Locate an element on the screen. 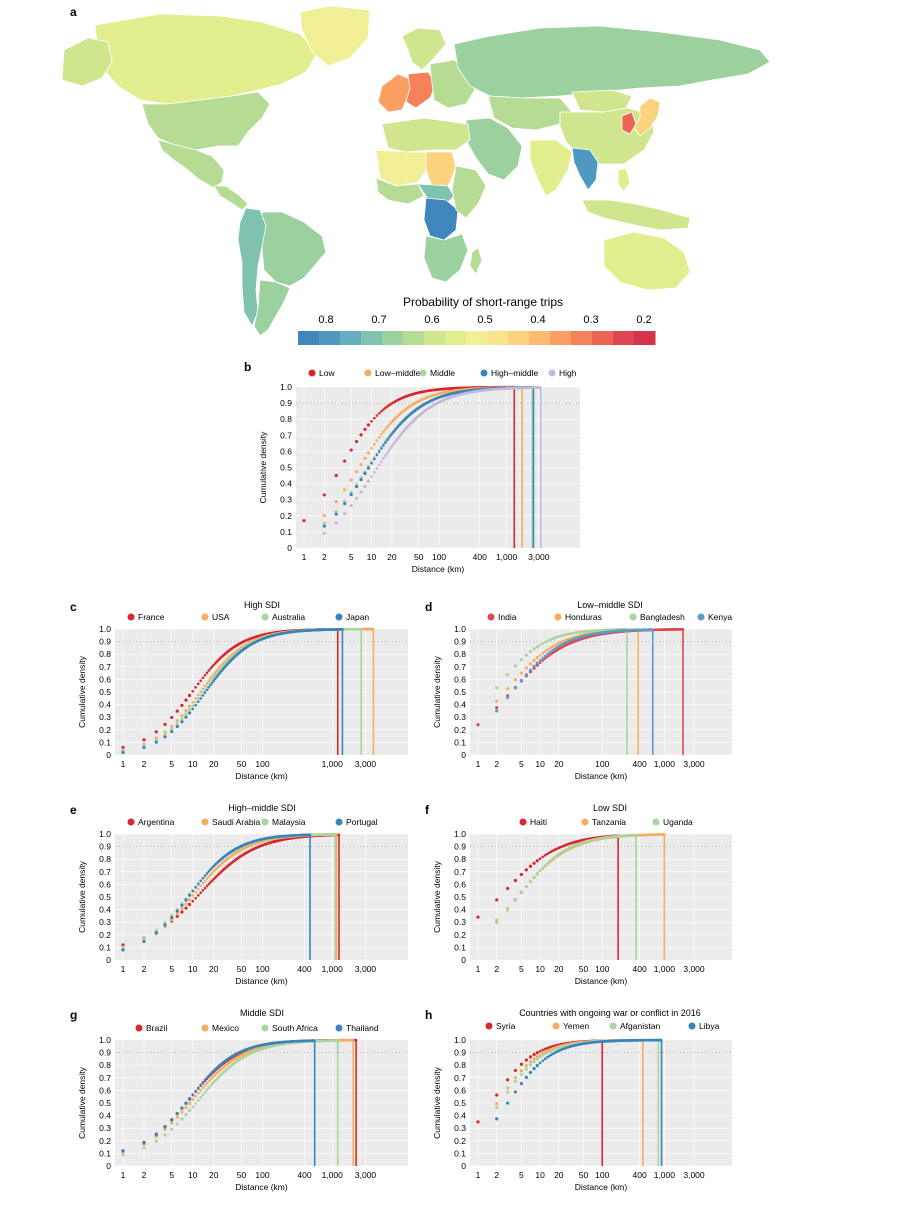 This screenshot has width=906, height=1210. map-region-philippines is located at coordinates (624, 180).